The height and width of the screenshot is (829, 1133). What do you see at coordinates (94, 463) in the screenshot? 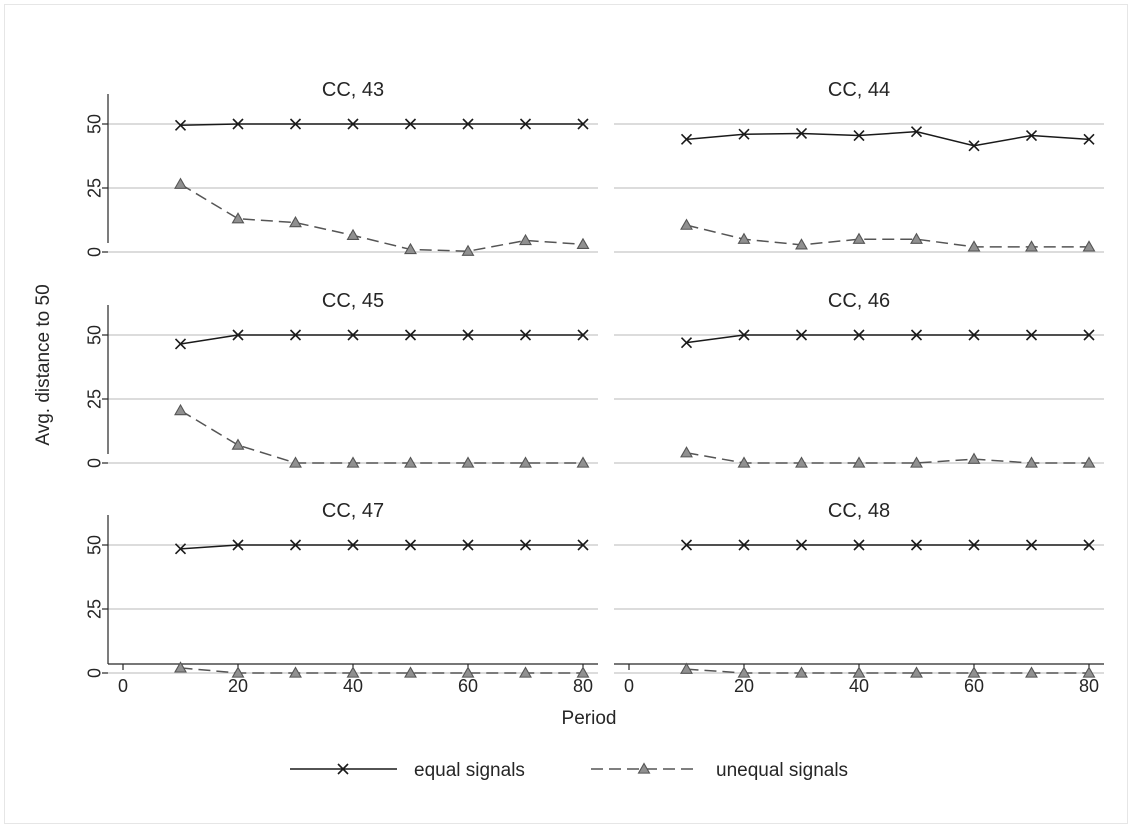
I see `y-tick-label: 0` at bounding box center [94, 463].